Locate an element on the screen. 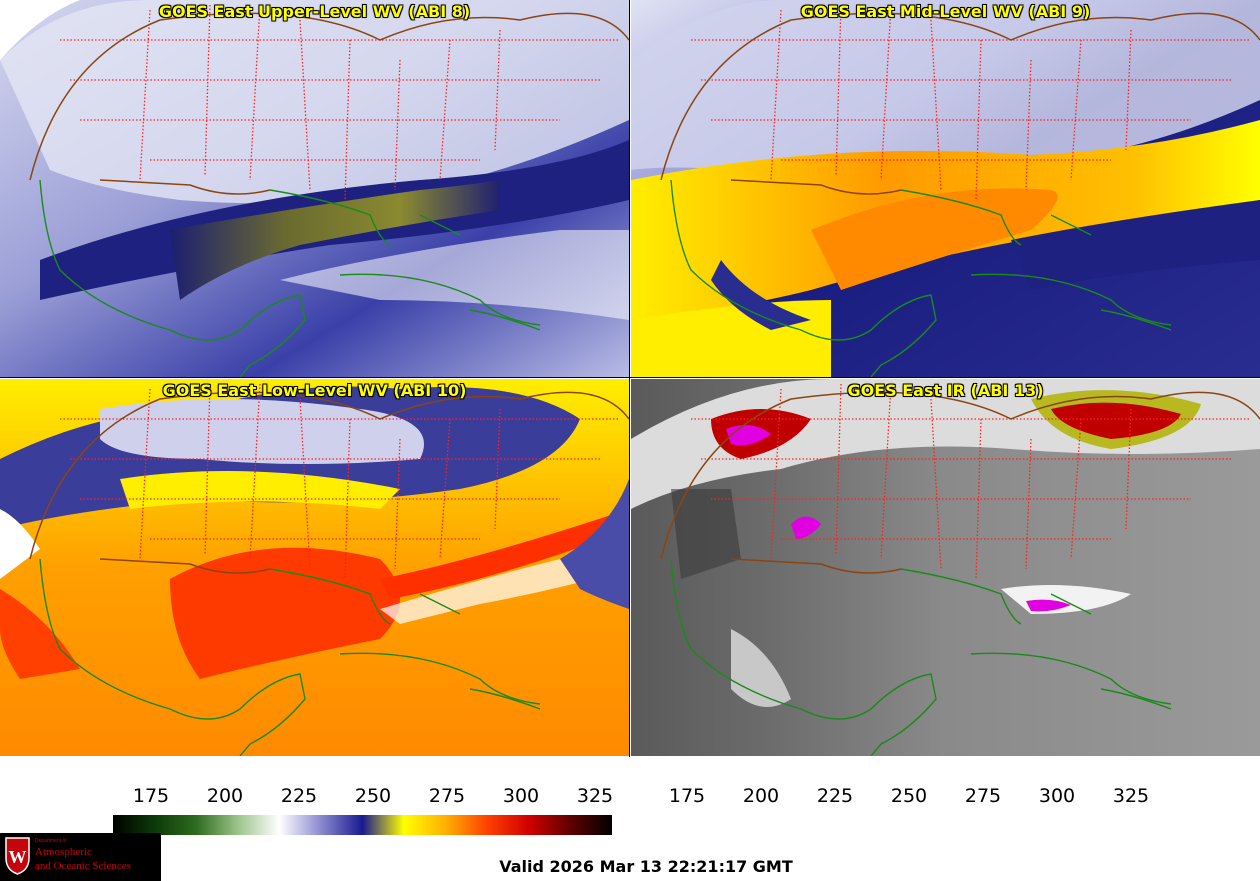  logo-dept: Department of is located at coordinates (51, 841).